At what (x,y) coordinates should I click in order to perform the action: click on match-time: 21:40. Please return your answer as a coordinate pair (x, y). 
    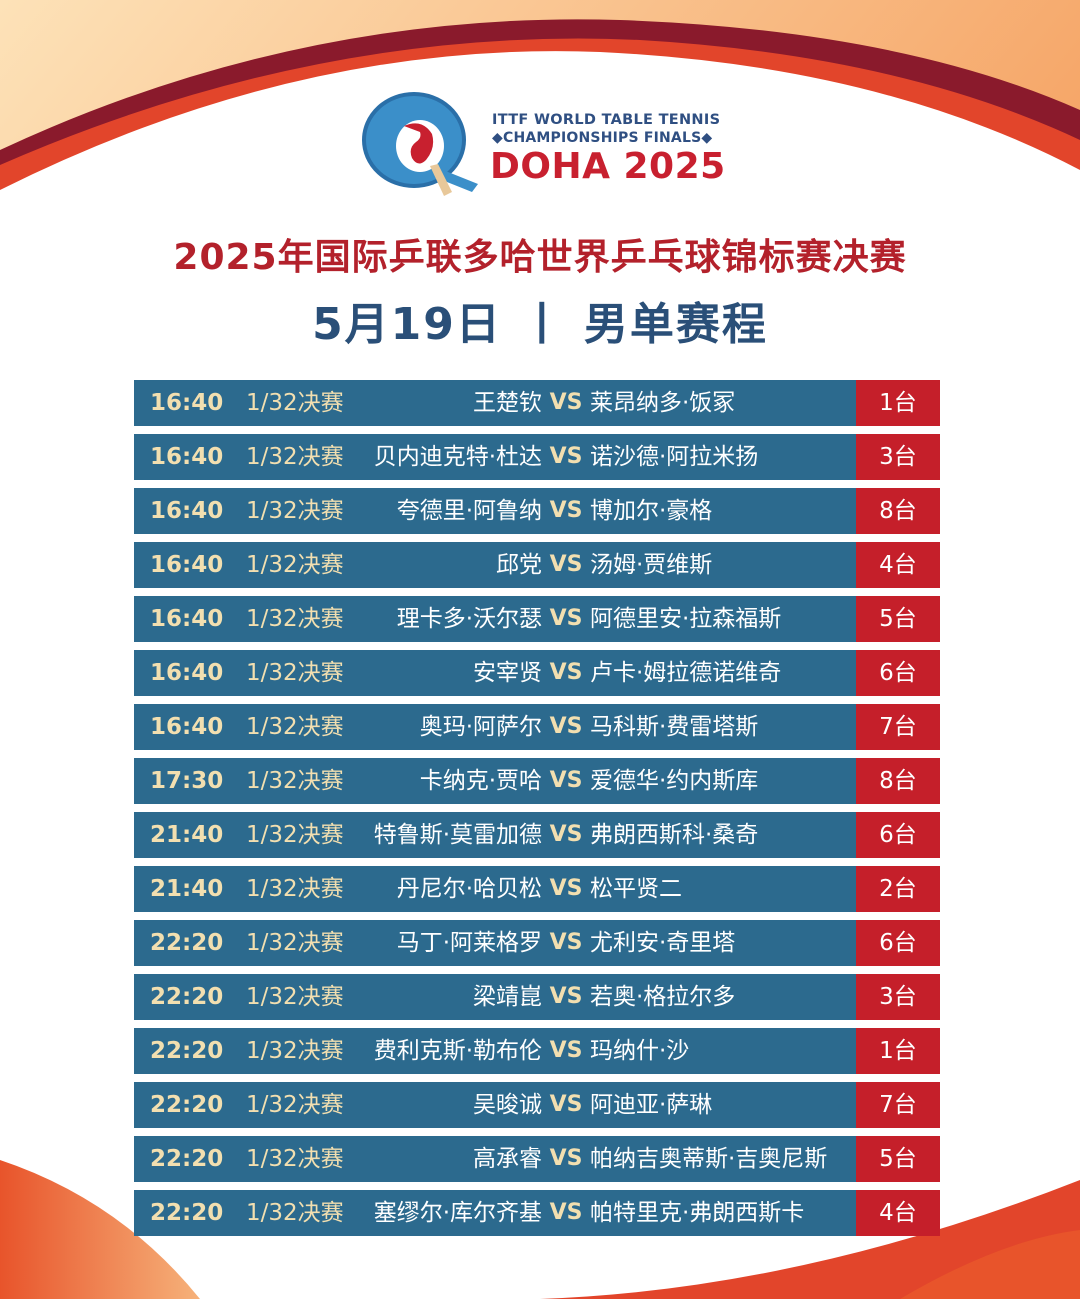
    Looking at the image, I should click on (187, 889).